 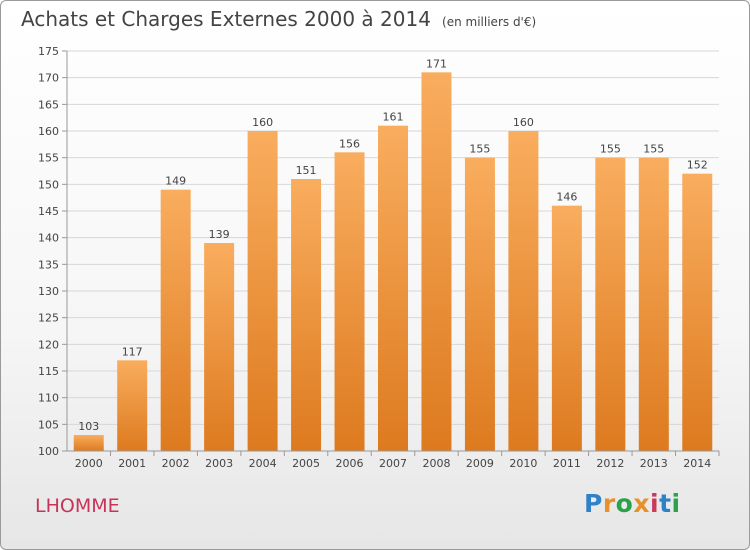 I want to click on bar-2008, so click(x=436, y=261).